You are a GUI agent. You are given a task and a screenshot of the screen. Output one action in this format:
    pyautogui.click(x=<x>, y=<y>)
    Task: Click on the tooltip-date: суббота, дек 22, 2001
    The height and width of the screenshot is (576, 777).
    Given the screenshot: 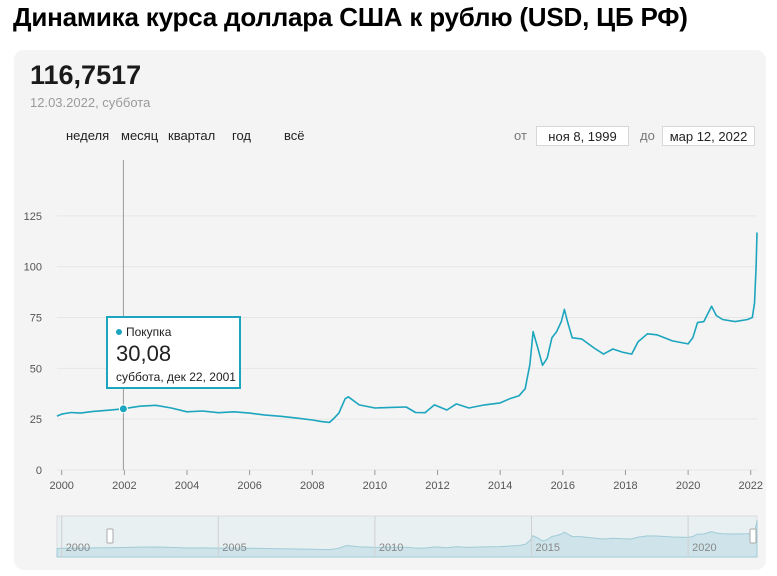 What is the action you would take?
    pyautogui.click(x=176, y=377)
    